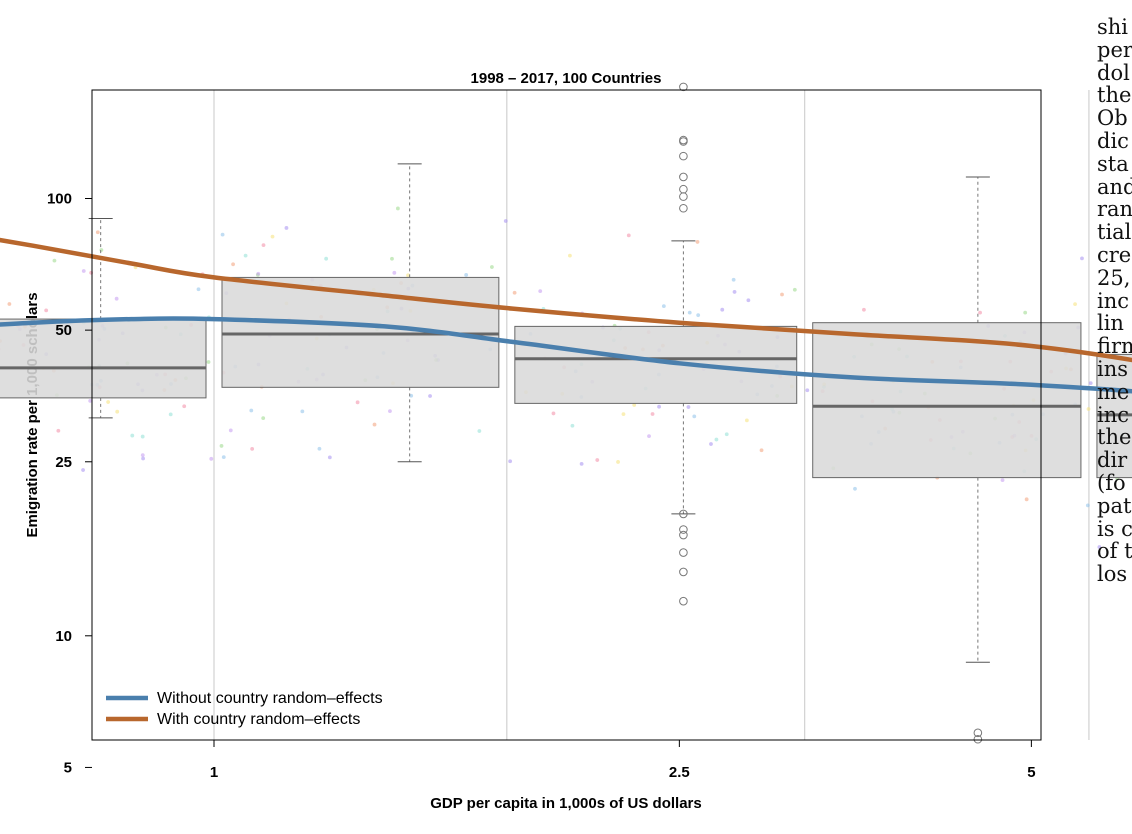 The width and height of the screenshot is (1132, 834). Describe the element at coordinates (1114, 209) in the screenshot. I see `side-text-line: ran` at that location.